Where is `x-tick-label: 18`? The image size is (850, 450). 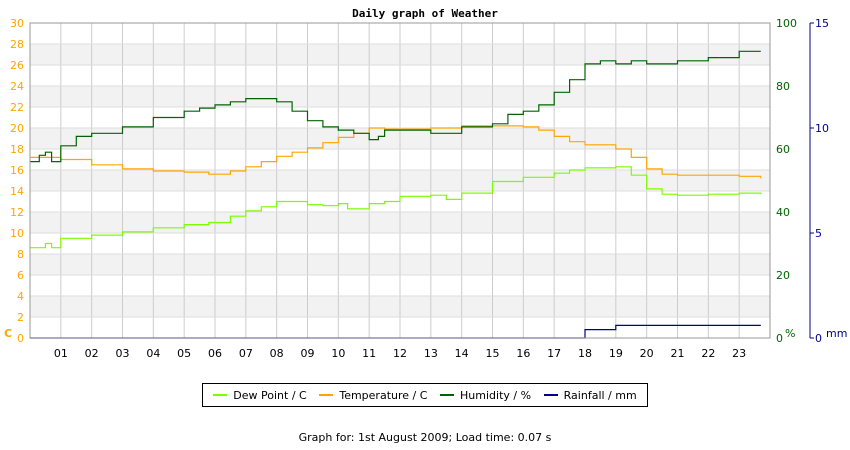 x-tick-label: 18 is located at coordinates (585, 353).